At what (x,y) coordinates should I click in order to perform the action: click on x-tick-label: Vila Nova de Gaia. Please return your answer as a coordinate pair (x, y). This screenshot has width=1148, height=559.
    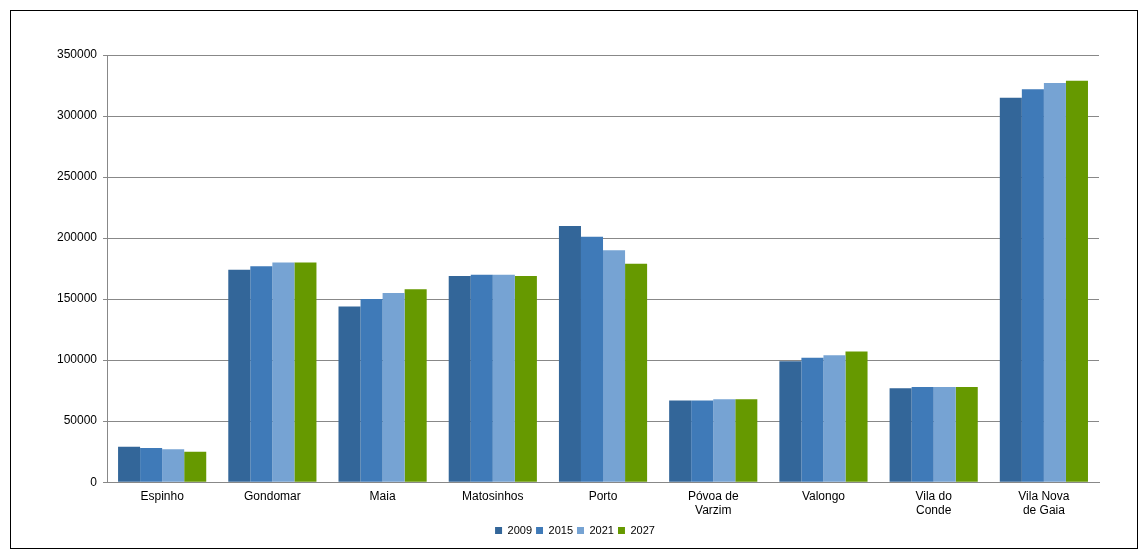
    Looking at the image, I should click on (1044, 503).